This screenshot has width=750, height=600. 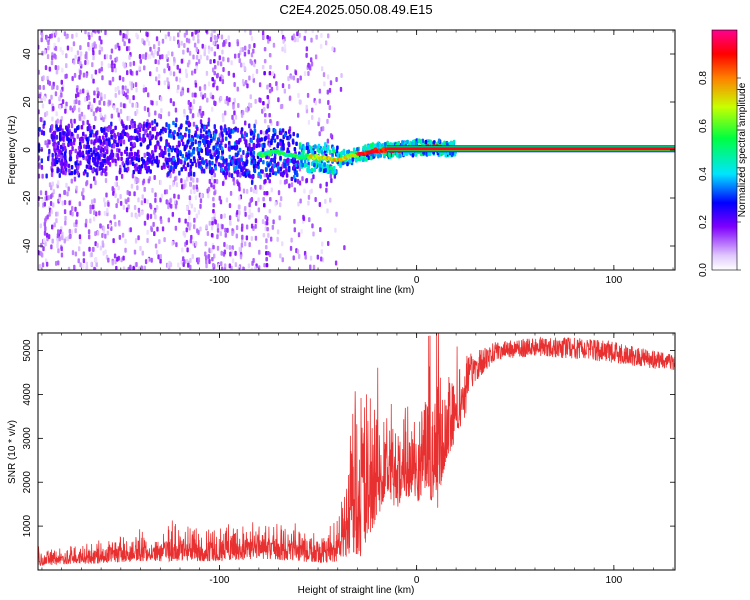 What do you see at coordinates (417, 280) in the screenshot?
I see `spectrogram-x-tick-label: 0` at bounding box center [417, 280].